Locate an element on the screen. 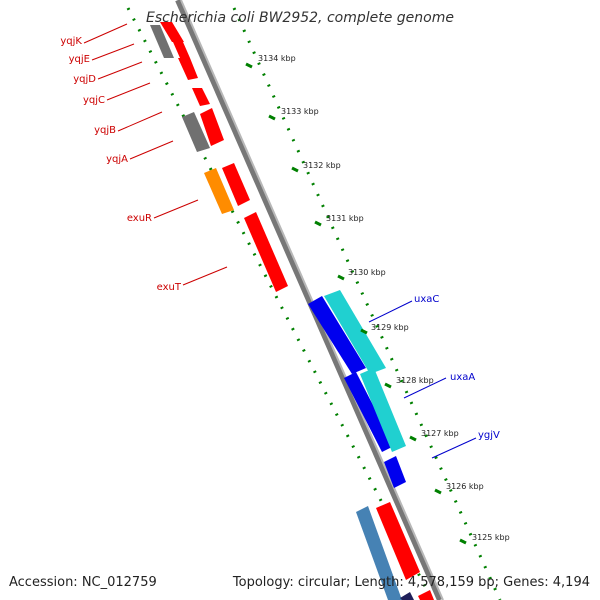  gene-uxaa-cyan is located at coordinates (383, 410).